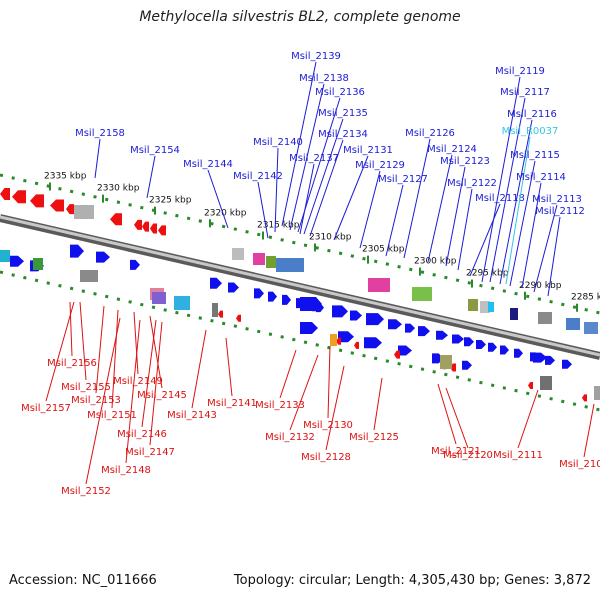 Image resolution: width=600 pixels, height=600 pixels. What do you see at coordinates (518, 455) in the screenshot?
I see `reverse-gene-label: Msil_2111` at bounding box center [518, 455].